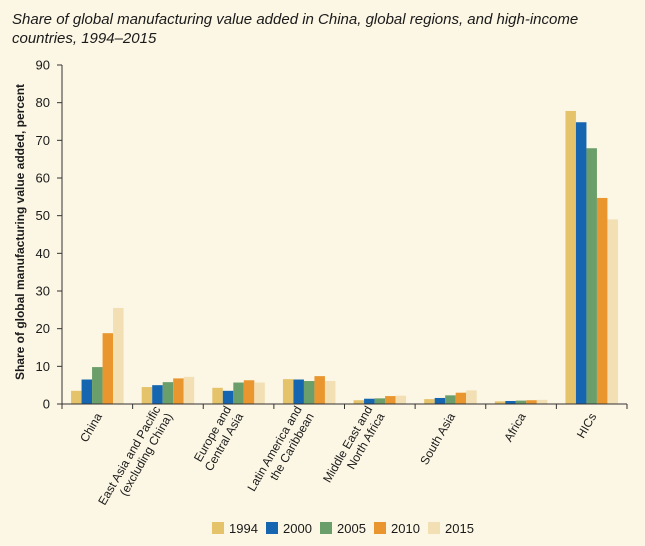 This screenshot has width=645, height=546. I want to click on y-tick-label: 30, so click(43, 291).